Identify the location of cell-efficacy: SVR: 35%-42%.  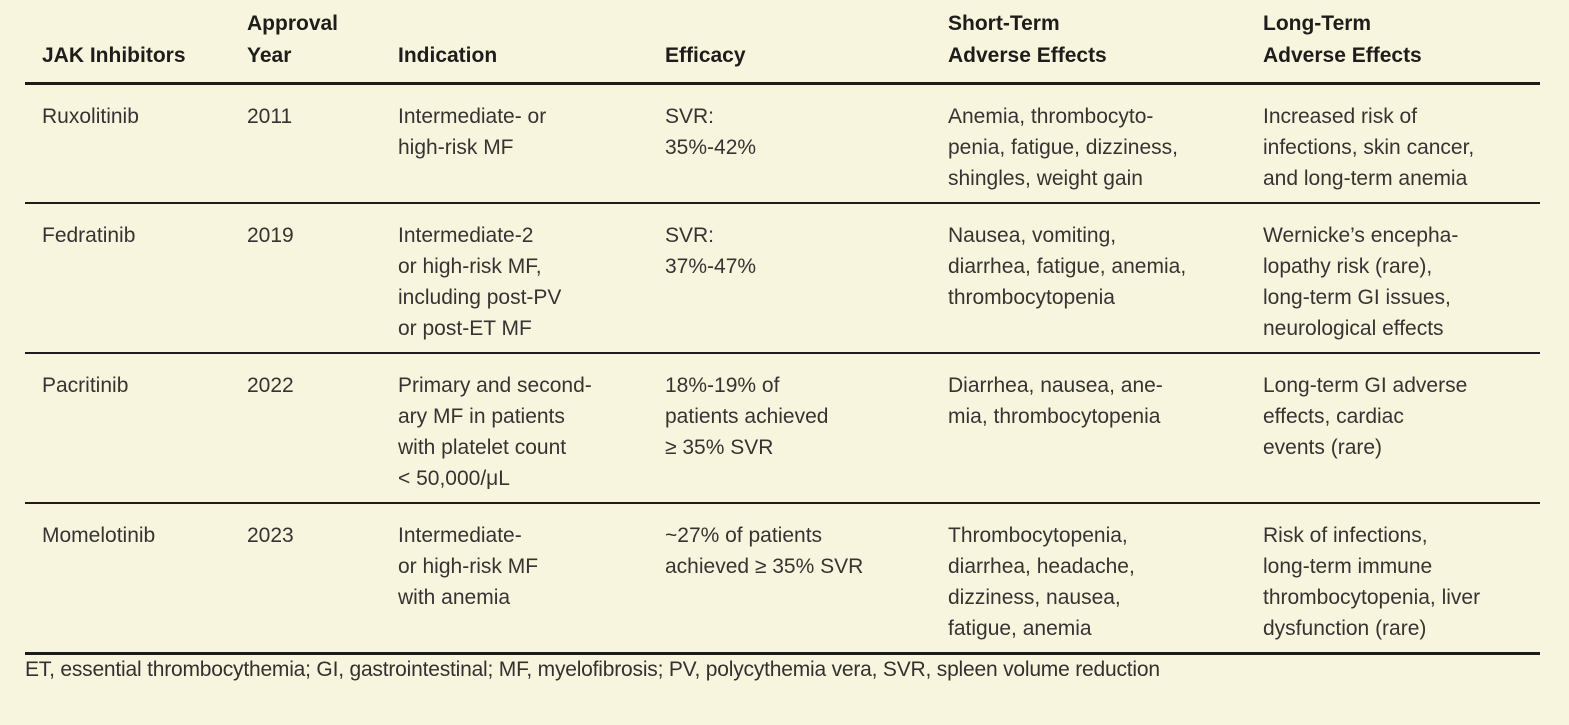
(806, 143).